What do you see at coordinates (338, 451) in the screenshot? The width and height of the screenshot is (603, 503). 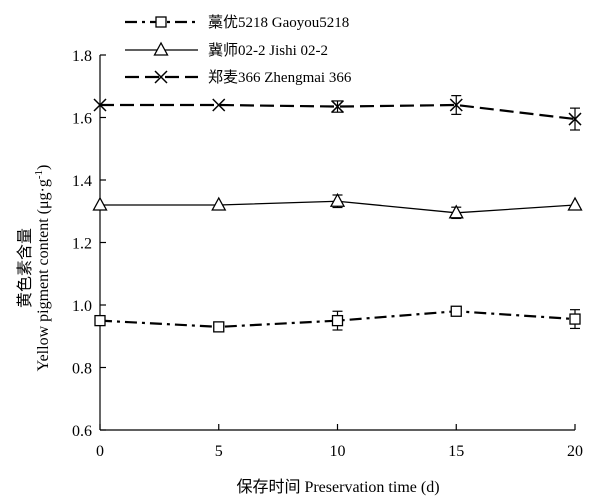 I see `x-tick-label: 10` at bounding box center [338, 451].